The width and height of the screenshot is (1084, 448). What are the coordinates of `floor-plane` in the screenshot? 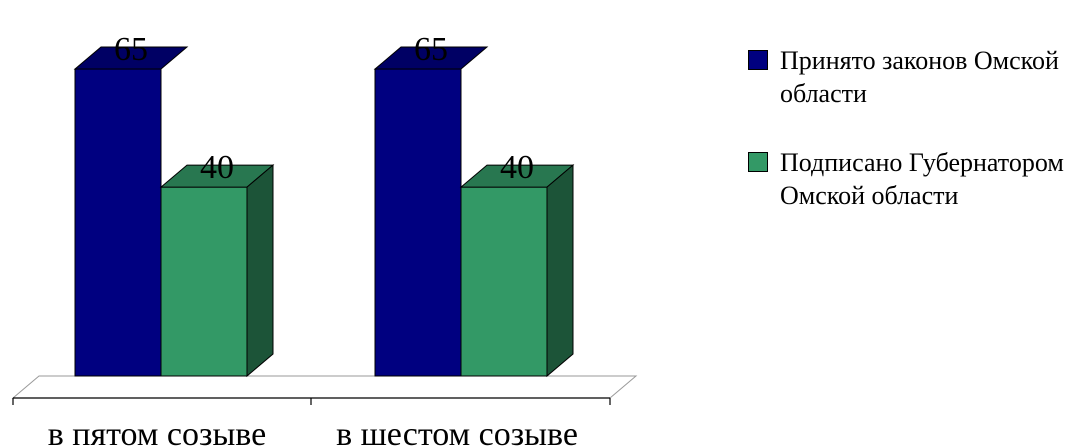 It's located at (324, 387).